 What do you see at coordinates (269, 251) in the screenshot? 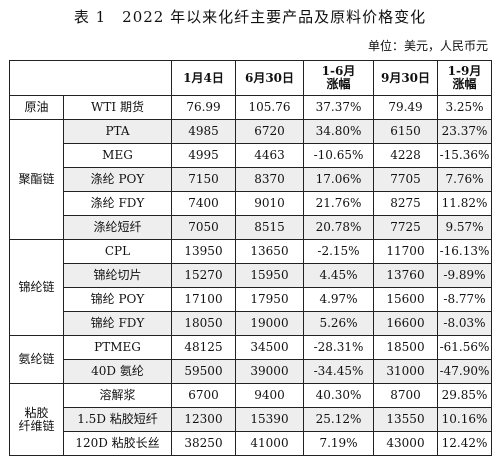
I see `value-cell: 13650` at bounding box center [269, 251].